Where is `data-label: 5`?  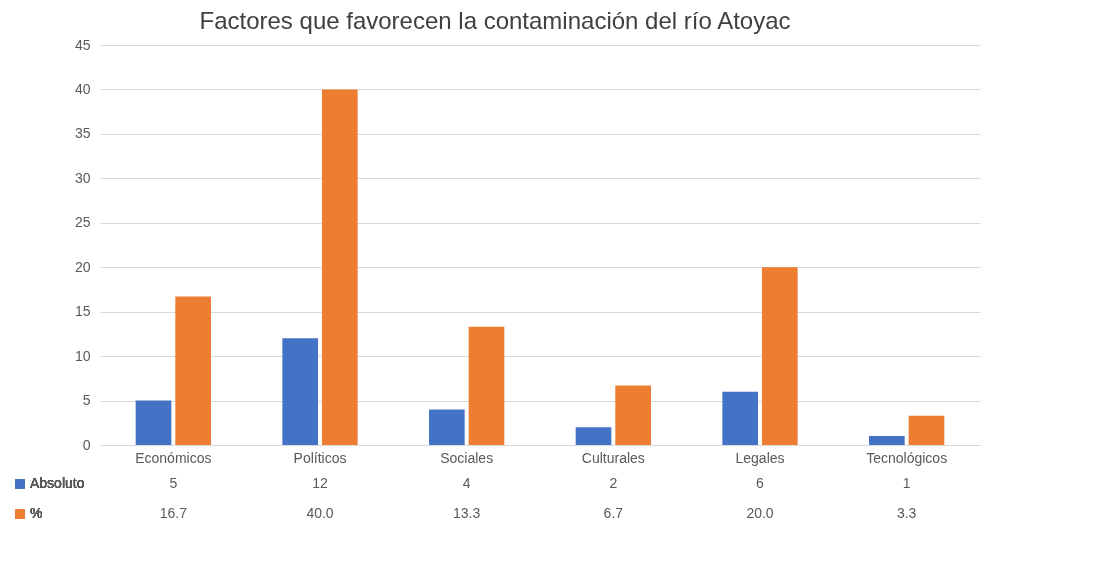
data-label: 5 is located at coordinates (173, 483).